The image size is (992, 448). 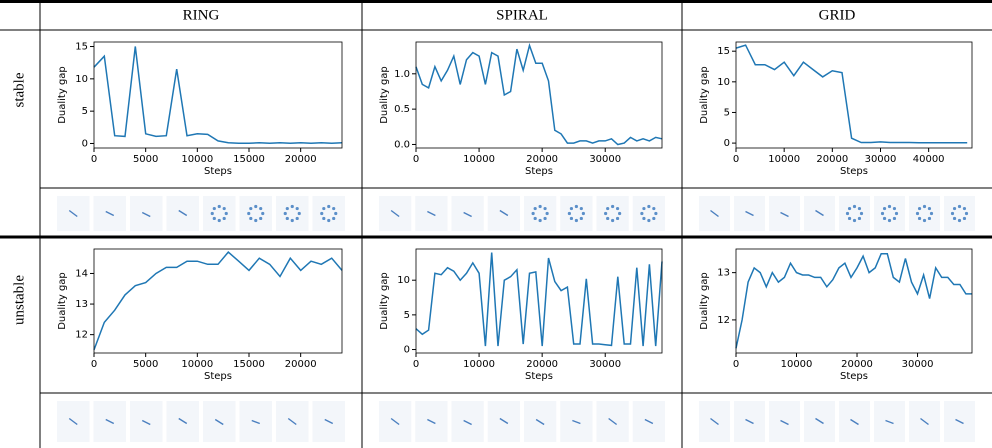 I want to click on column-header: GRID, so click(x=837, y=15).